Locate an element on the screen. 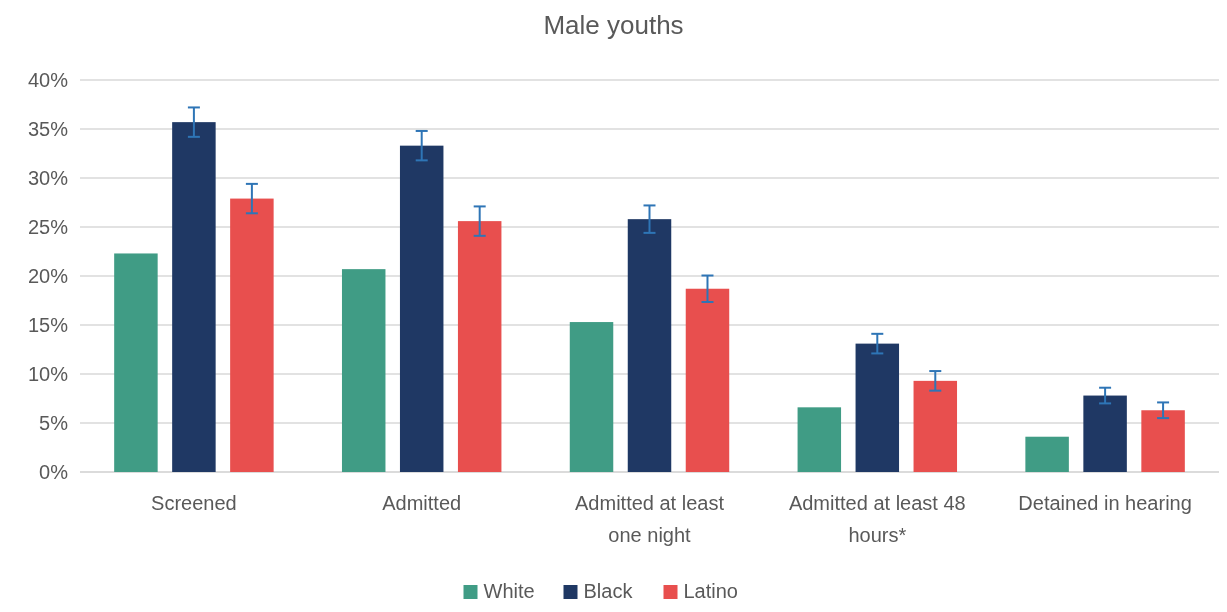  legend-label: White is located at coordinates (509, 591).